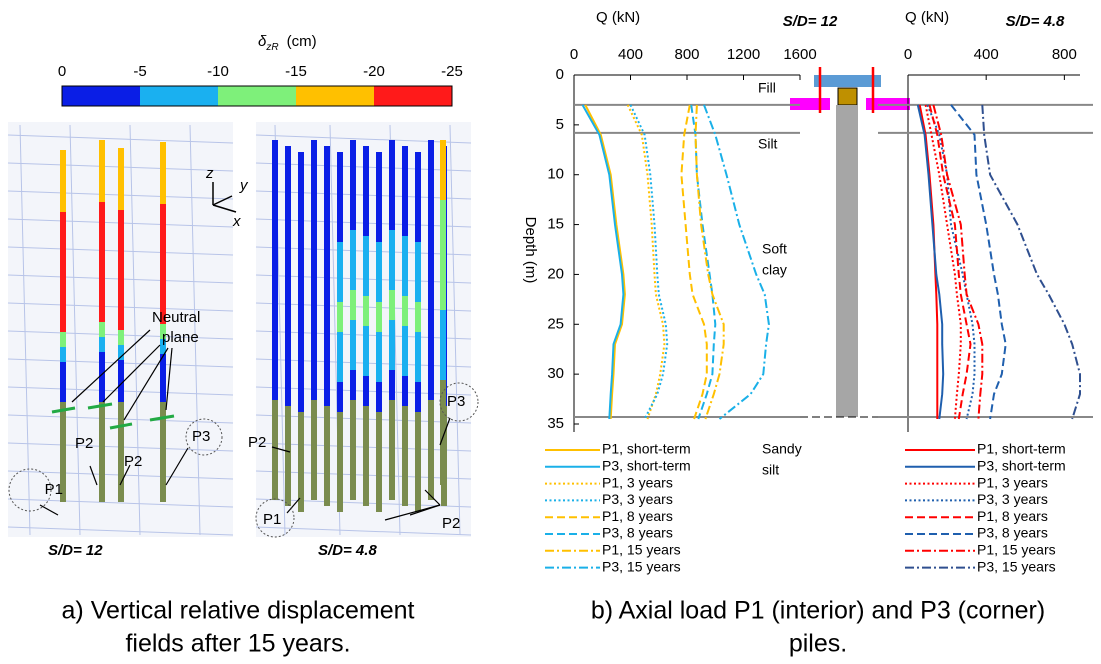  What do you see at coordinates (574, 54) in the screenshot?
I see `x-tick-label: 0` at bounding box center [574, 54].